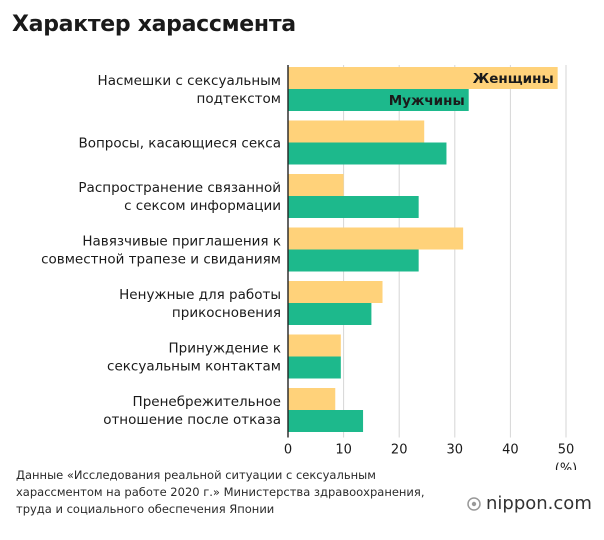 The image size is (604, 540). What do you see at coordinates (566, 450) in the screenshot?
I see `x-tick-label: 50` at bounding box center [566, 450].